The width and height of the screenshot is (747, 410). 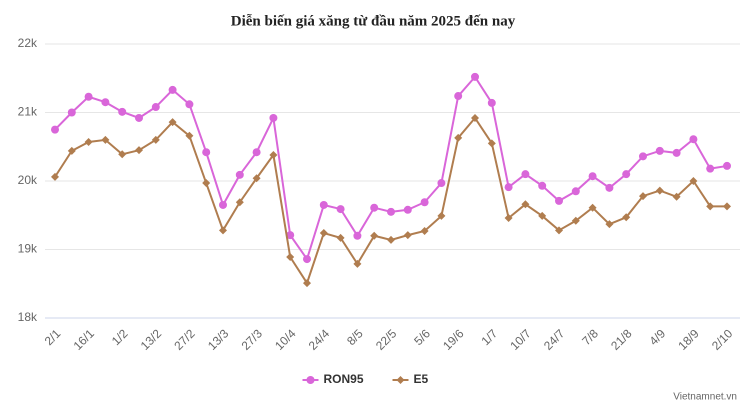 What do you see at coordinates (344, 379) in the screenshot?
I see `legend-label: RON95` at bounding box center [344, 379].